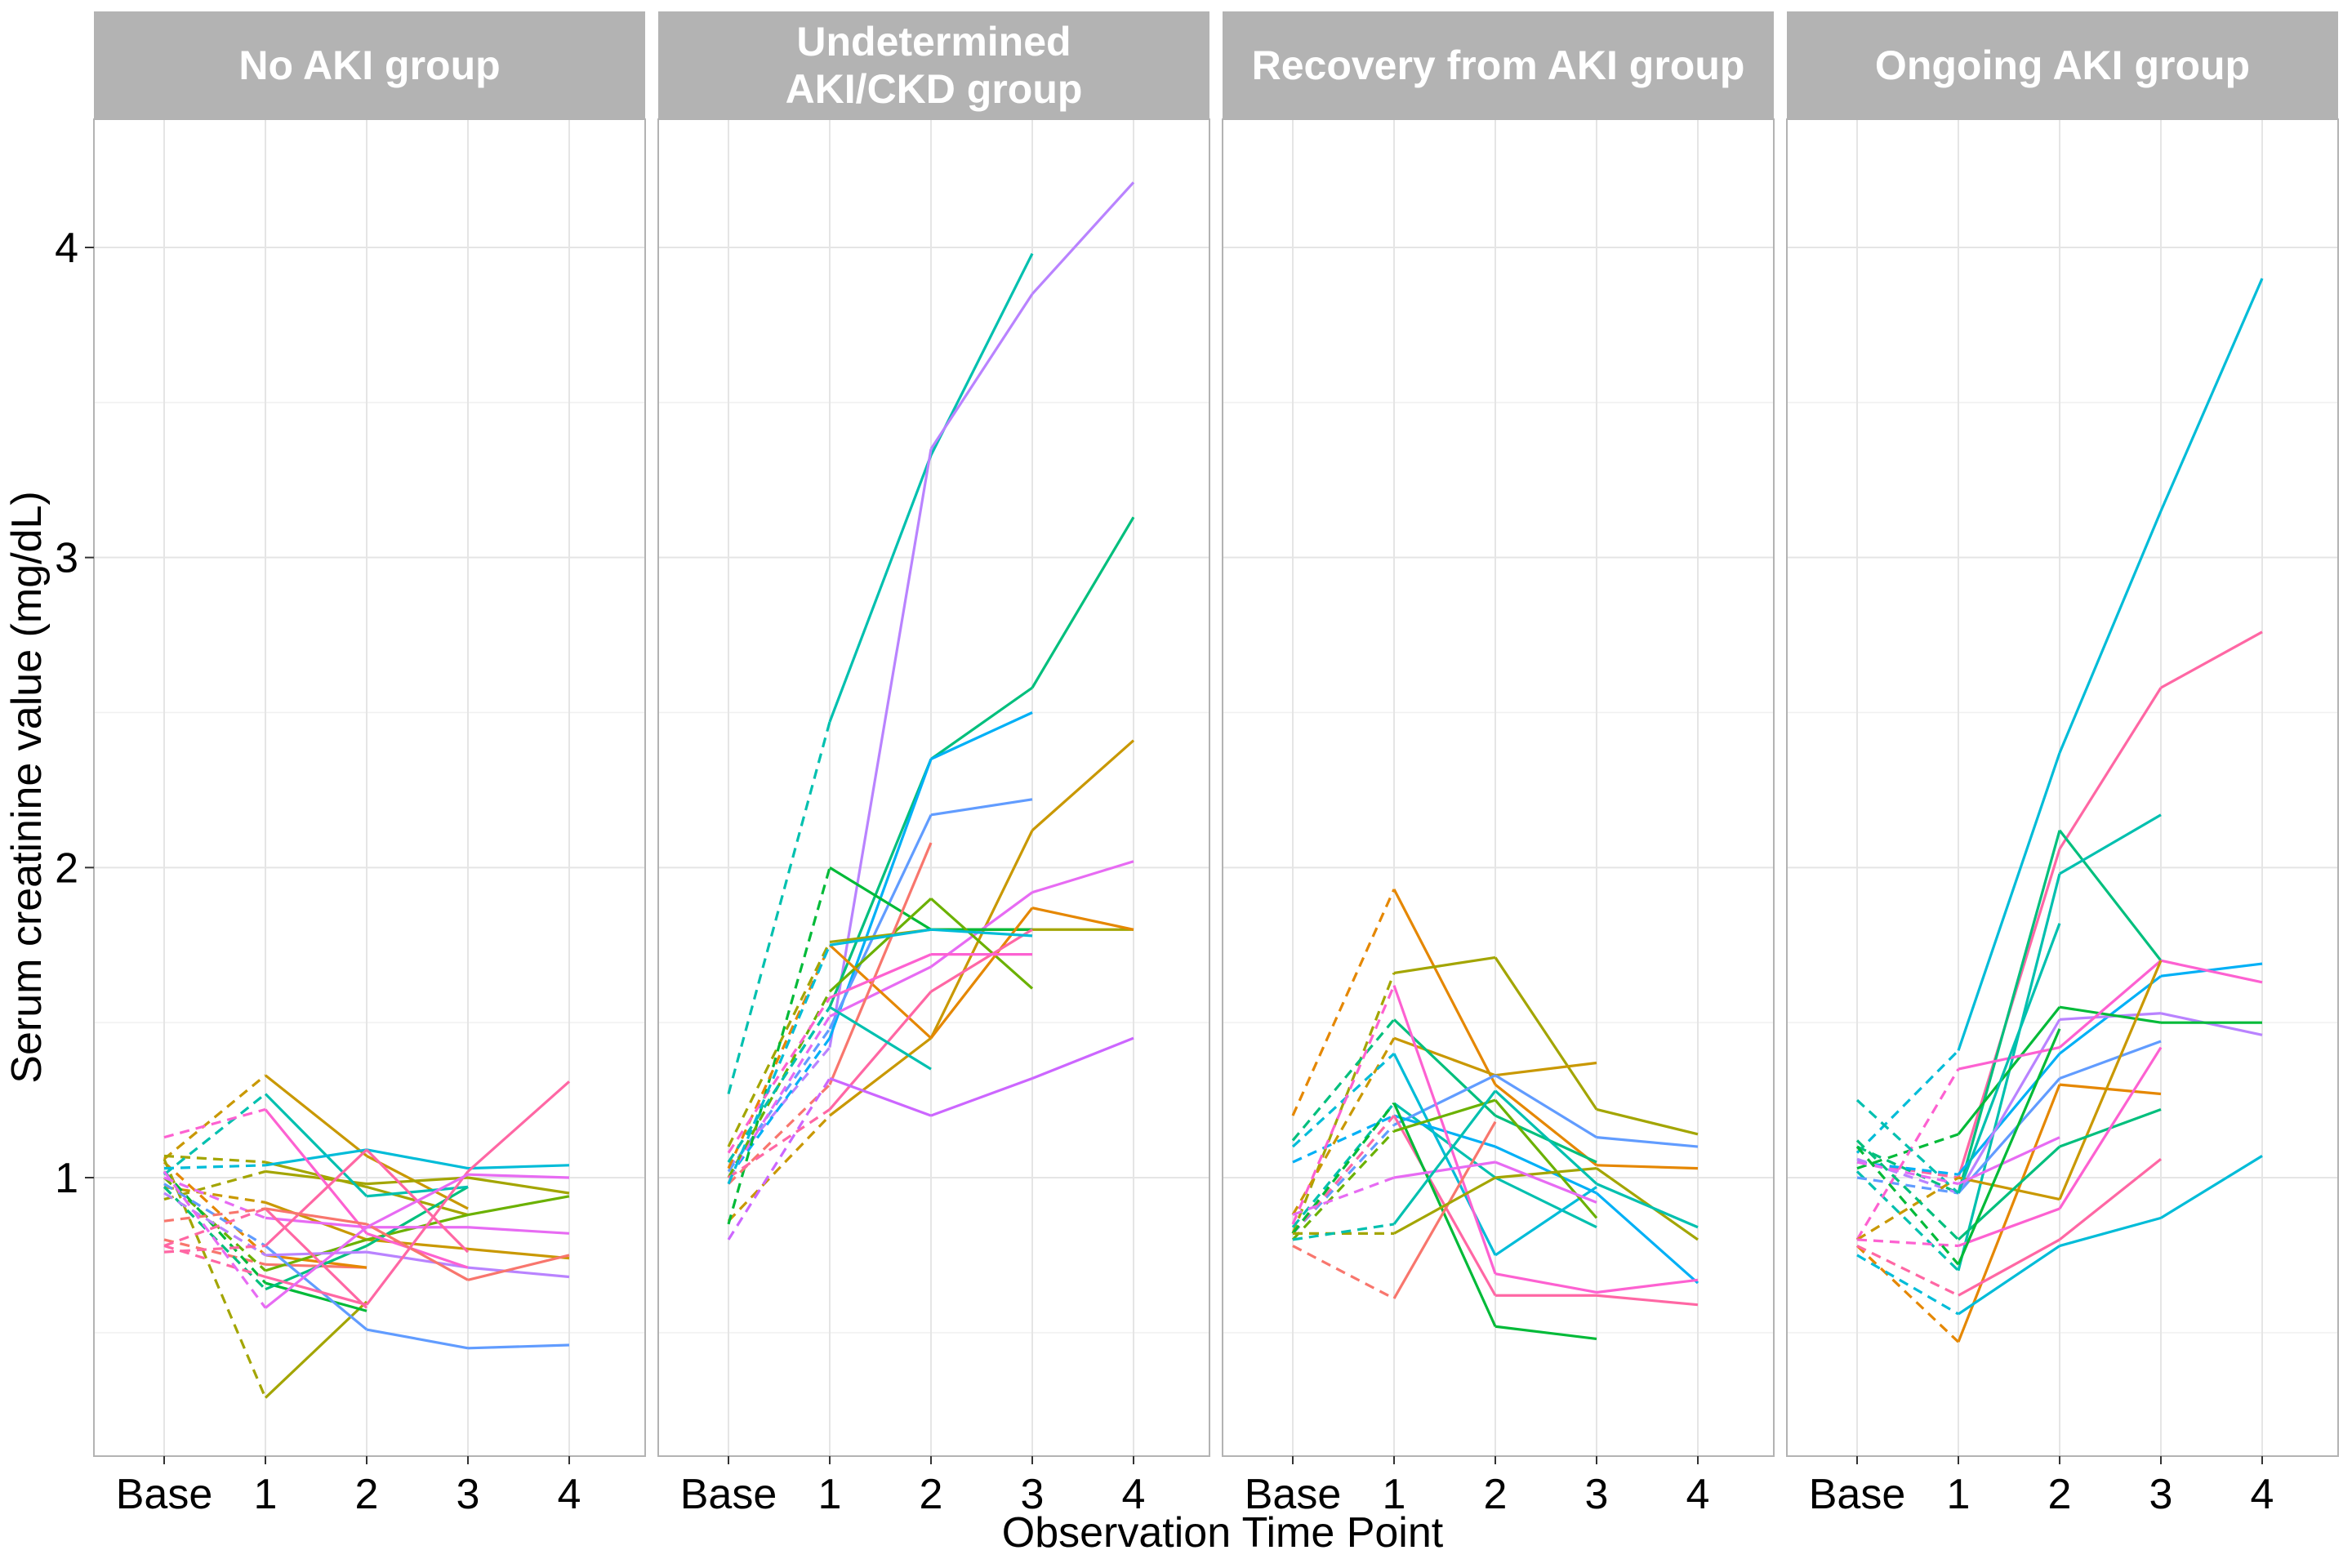 Image resolution: width=2352 pixels, height=1568 pixels. I want to click on facet-strip, so click(1498, 65).